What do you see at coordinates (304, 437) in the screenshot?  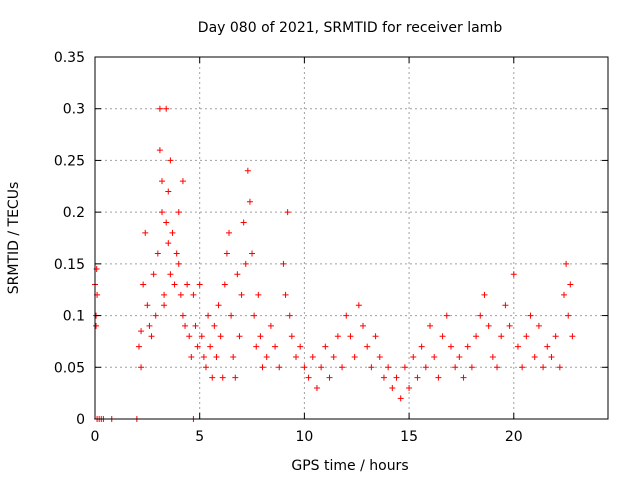 I see `x-tick-label: 10` at bounding box center [304, 437].